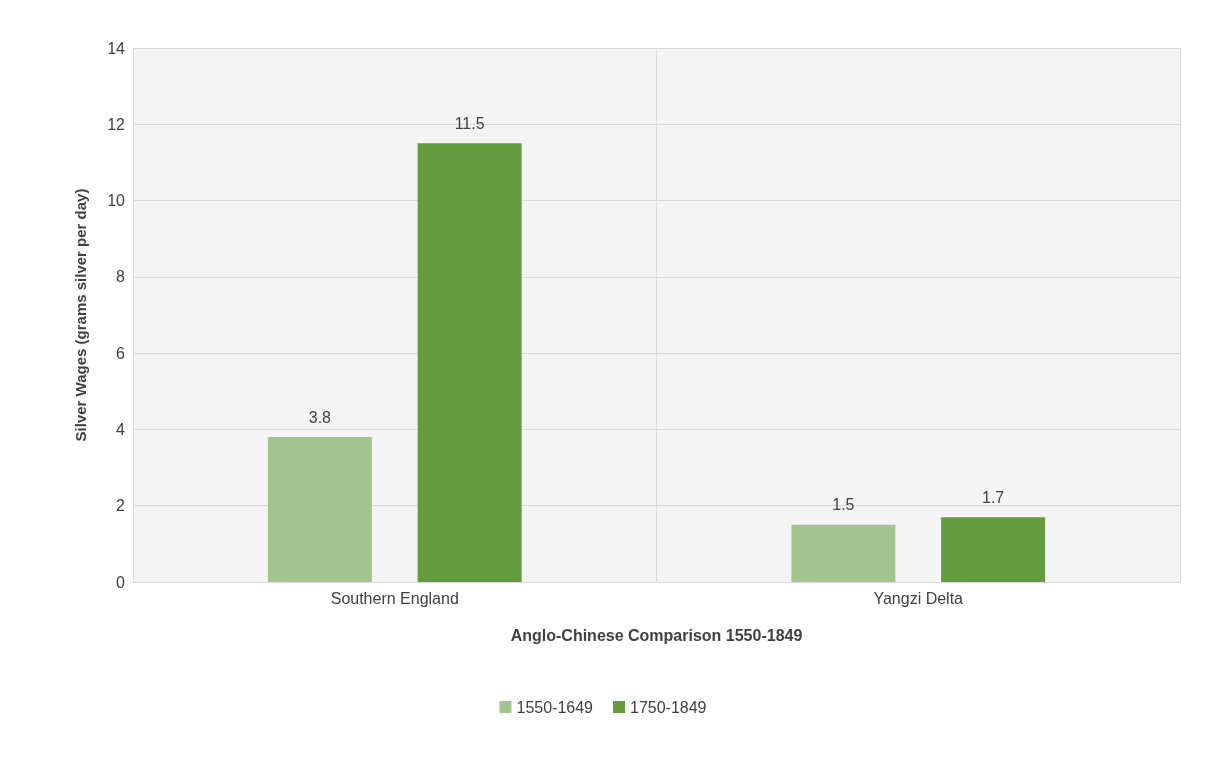 The width and height of the screenshot is (1206, 758). Describe the element at coordinates (116, 48) in the screenshot. I see `y-tick-label: 14` at that location.